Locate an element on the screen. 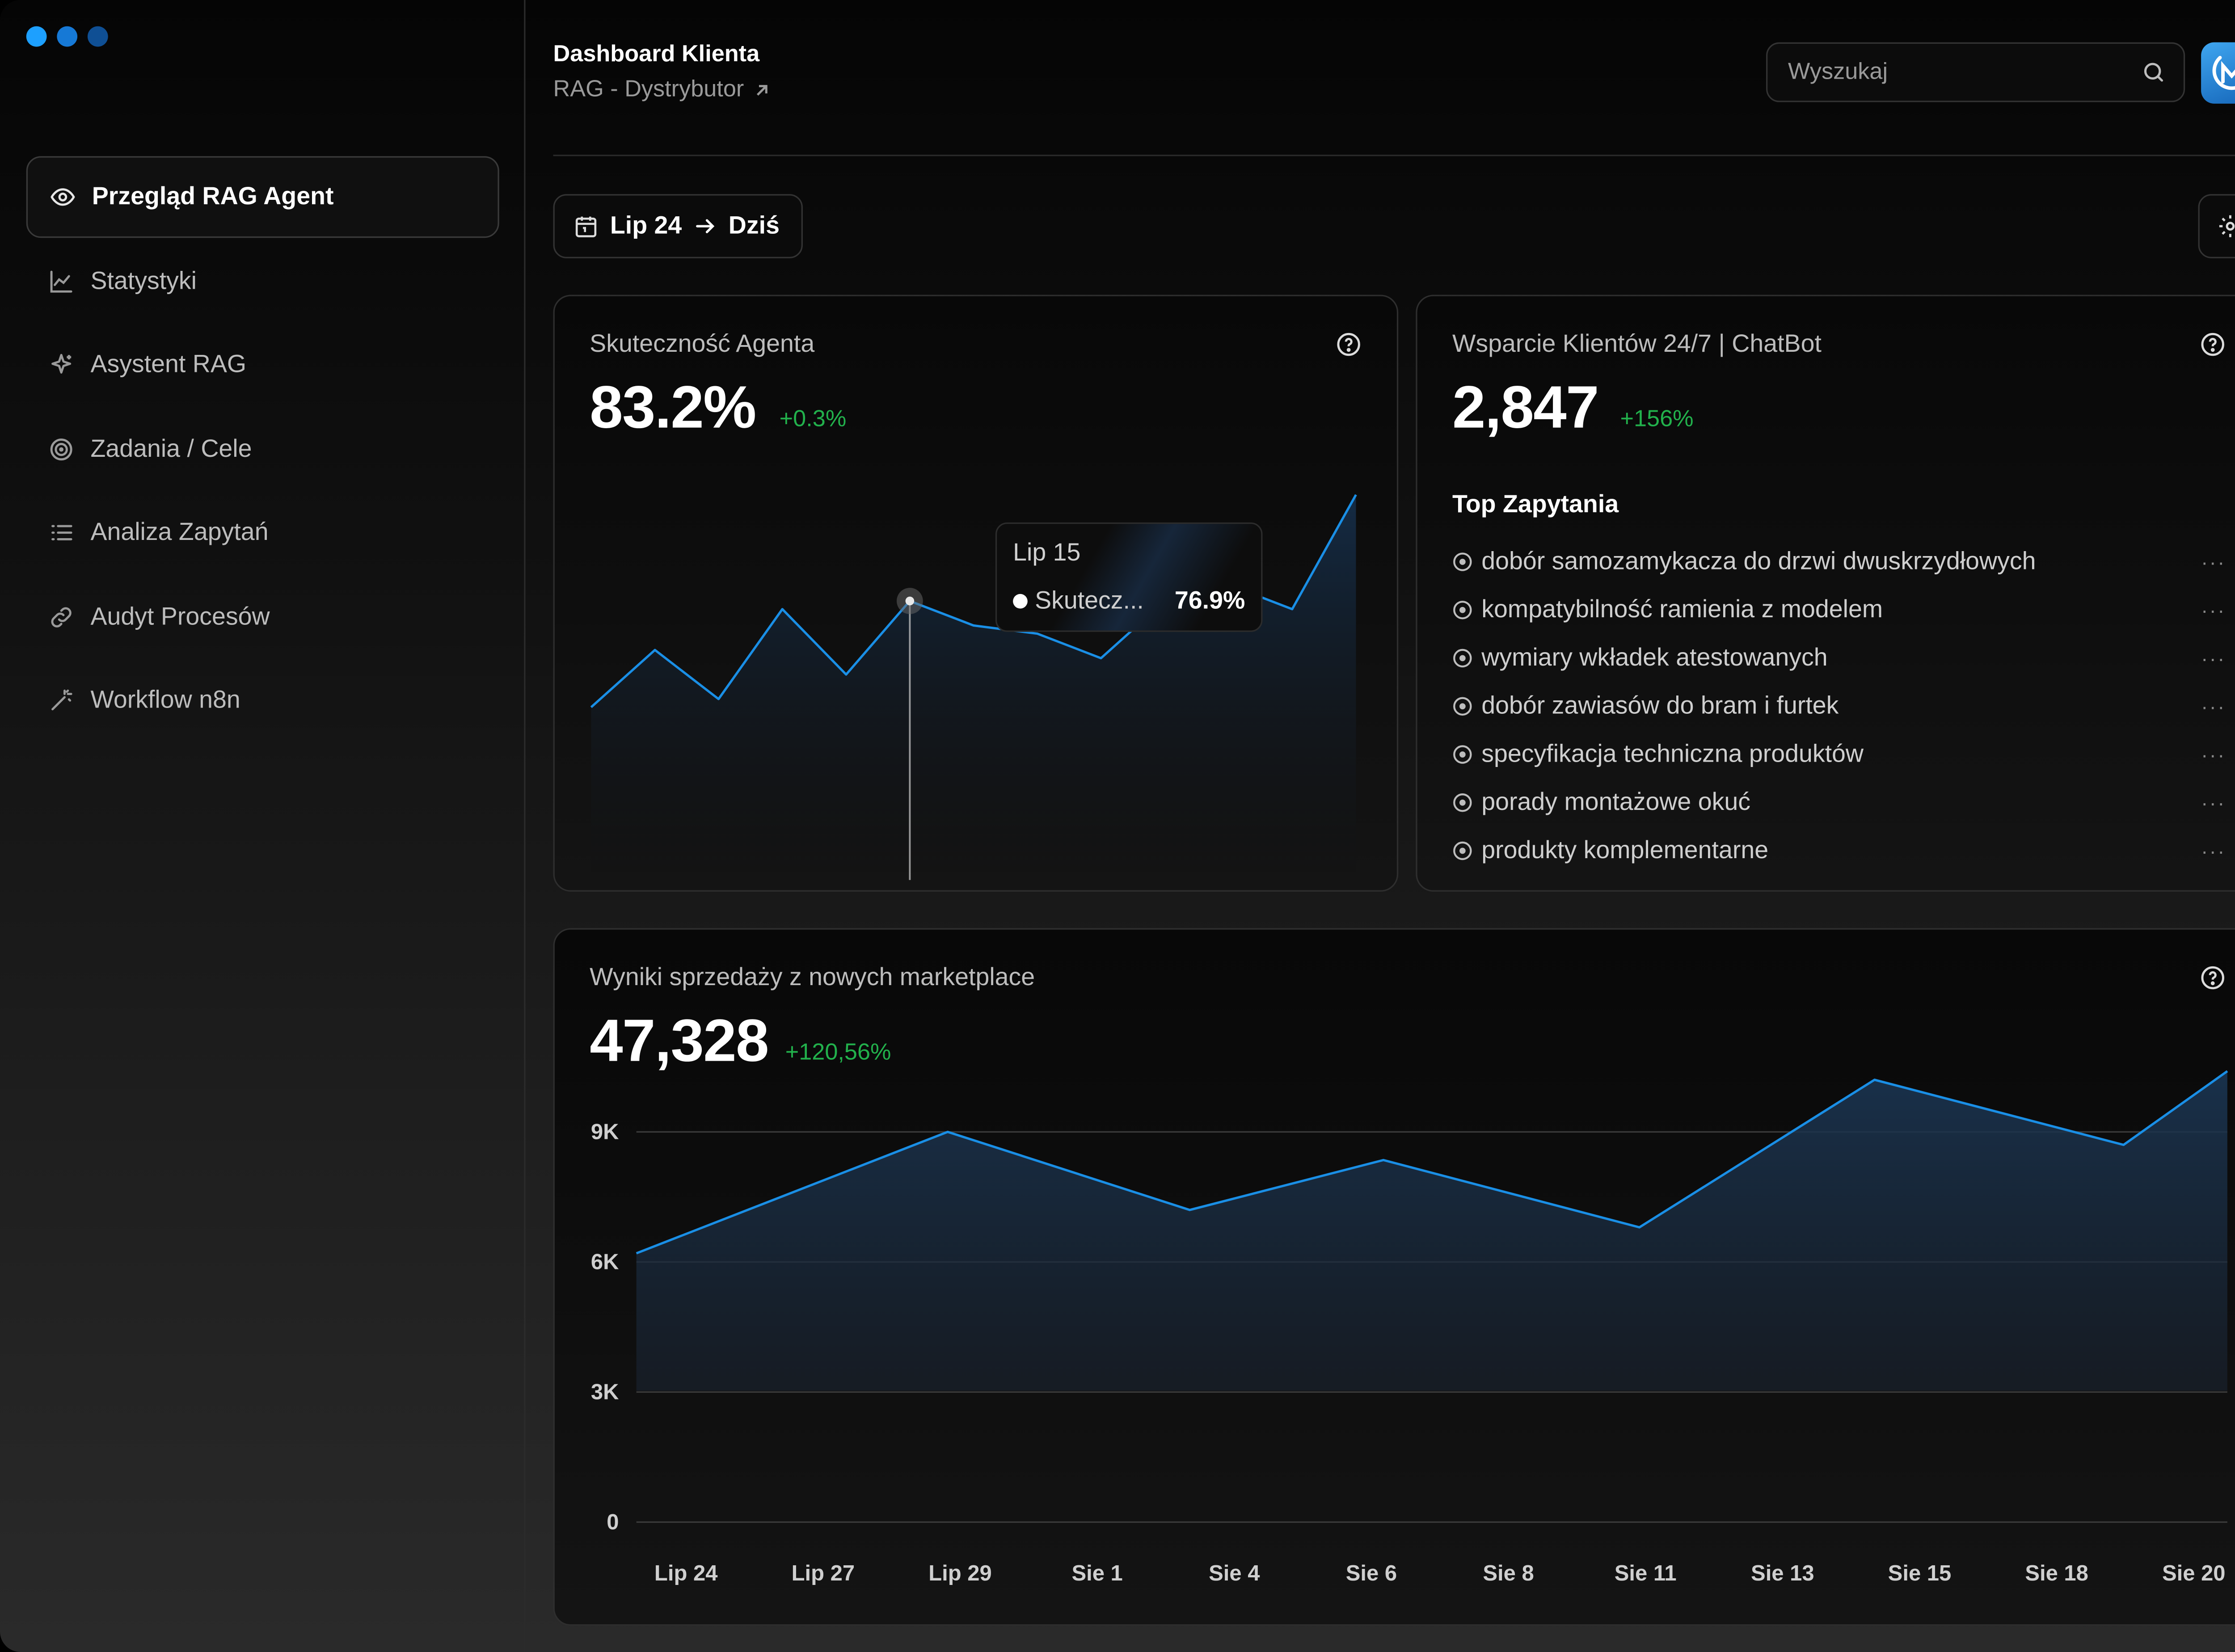  query-text: dobór zawiasów do bram i furtek is located at coordinates (1660, 705).